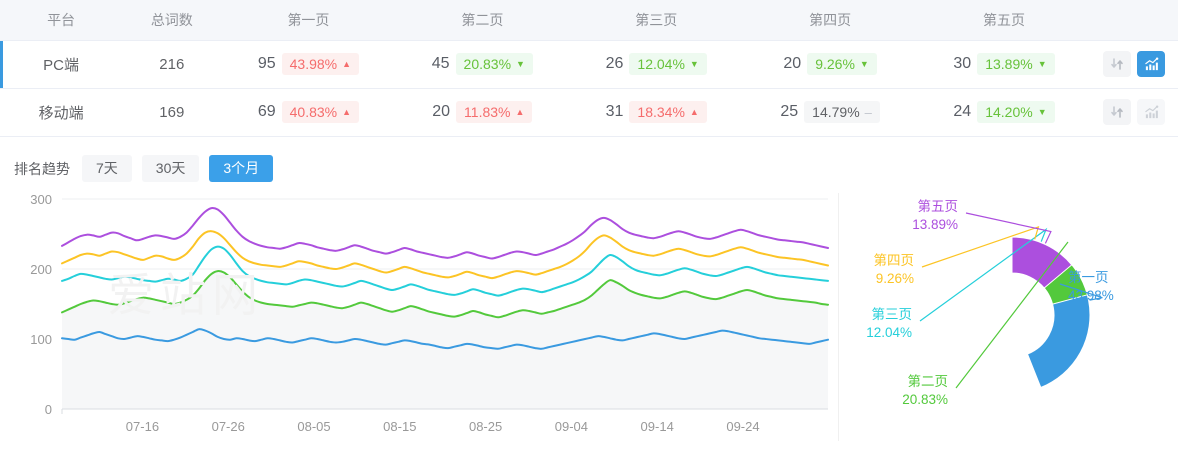 This screenshot has height=454, width=1178. What do you see at coordinates (170, 168) in the screenshot?
I see `tab-30-days: 30天` at bounding box center [170, 168].